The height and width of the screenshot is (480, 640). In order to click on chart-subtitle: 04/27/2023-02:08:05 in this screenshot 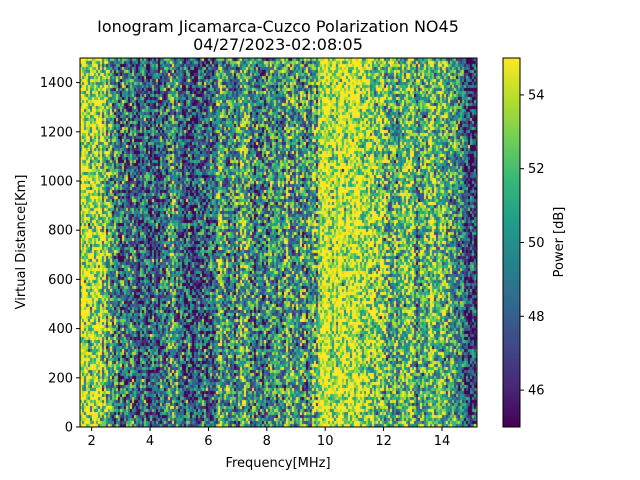, I will do `click(278, 44)`.